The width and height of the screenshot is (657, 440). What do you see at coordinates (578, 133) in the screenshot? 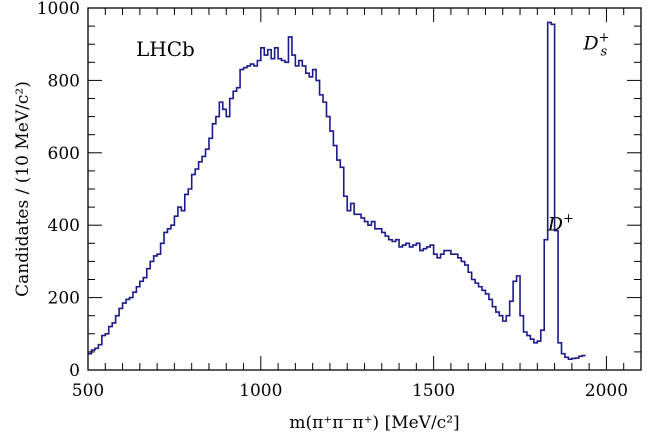
I see `peak-annotations: D+ D+ s` at bounding box center [578, 133].